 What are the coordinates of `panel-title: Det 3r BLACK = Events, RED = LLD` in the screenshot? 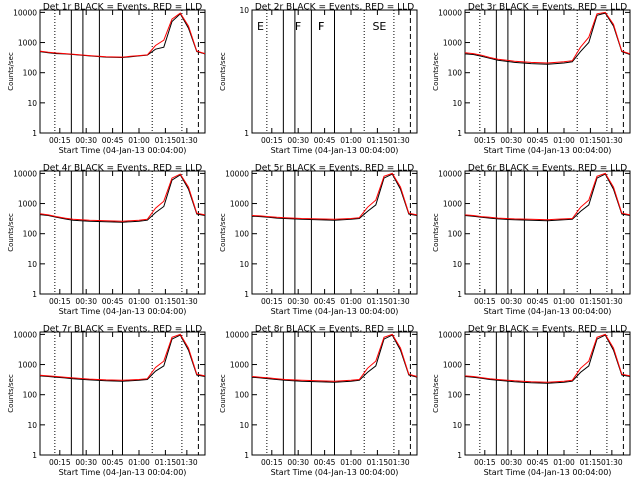 It's located at (547, 8).